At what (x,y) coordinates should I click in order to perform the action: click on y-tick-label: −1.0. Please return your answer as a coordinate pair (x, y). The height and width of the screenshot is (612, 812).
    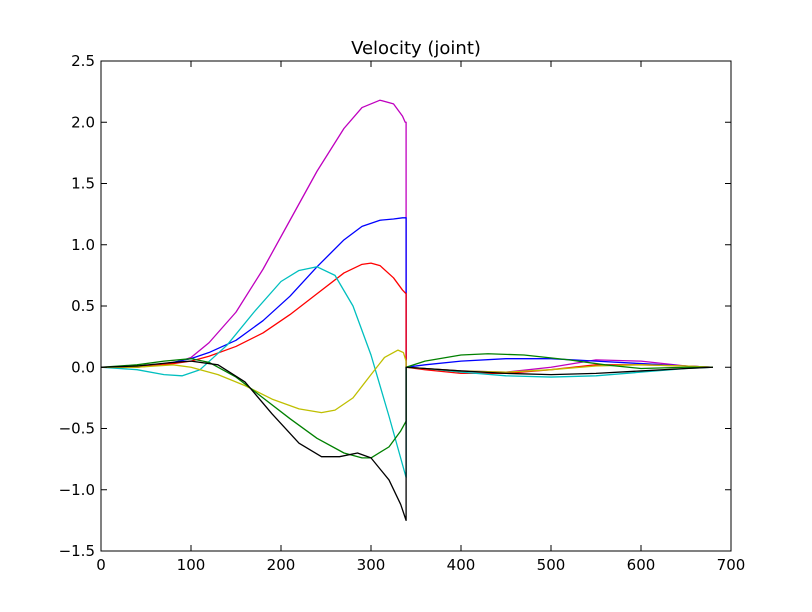
    Looking at the image, I should click on (77, 490).